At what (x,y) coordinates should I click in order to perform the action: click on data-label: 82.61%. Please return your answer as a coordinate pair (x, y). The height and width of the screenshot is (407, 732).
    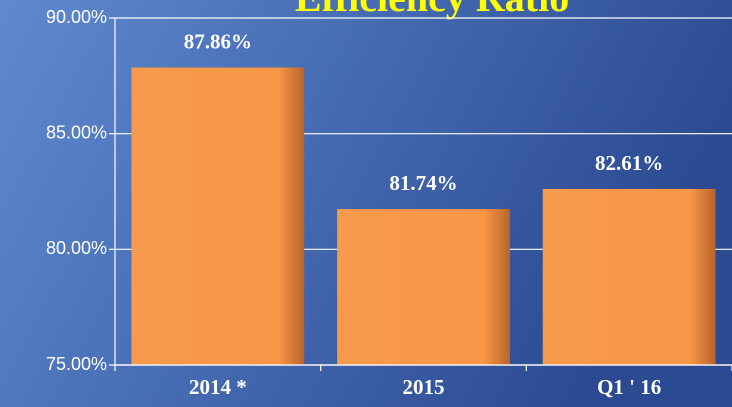
    Looking at the image, I should click on (629, 163).